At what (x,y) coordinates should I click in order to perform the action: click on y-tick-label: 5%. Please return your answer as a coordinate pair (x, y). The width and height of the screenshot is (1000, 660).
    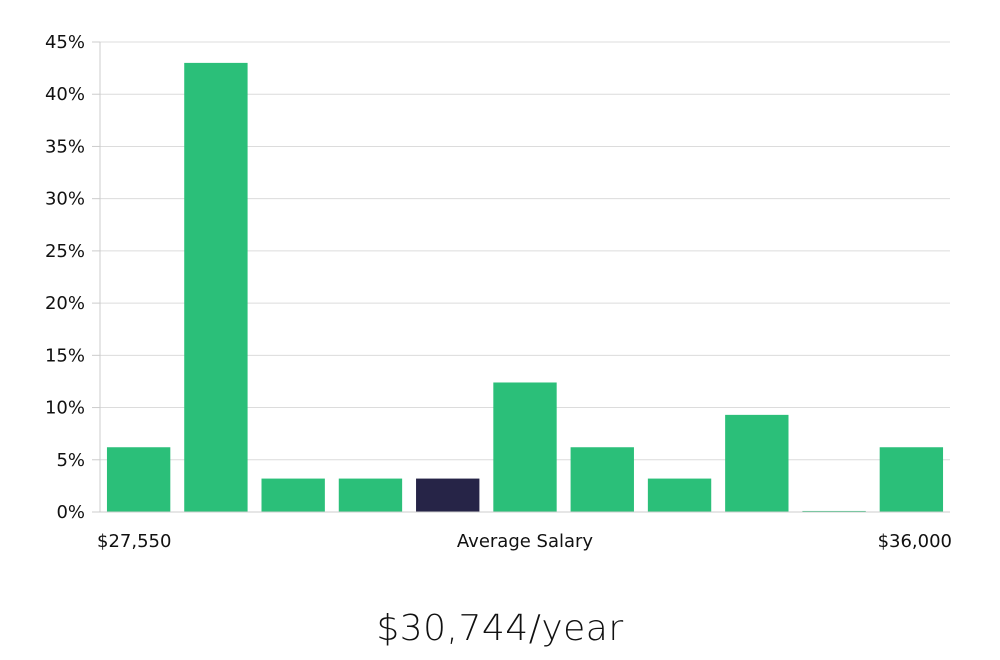
    Looking at the image, I should click on (70, 460).